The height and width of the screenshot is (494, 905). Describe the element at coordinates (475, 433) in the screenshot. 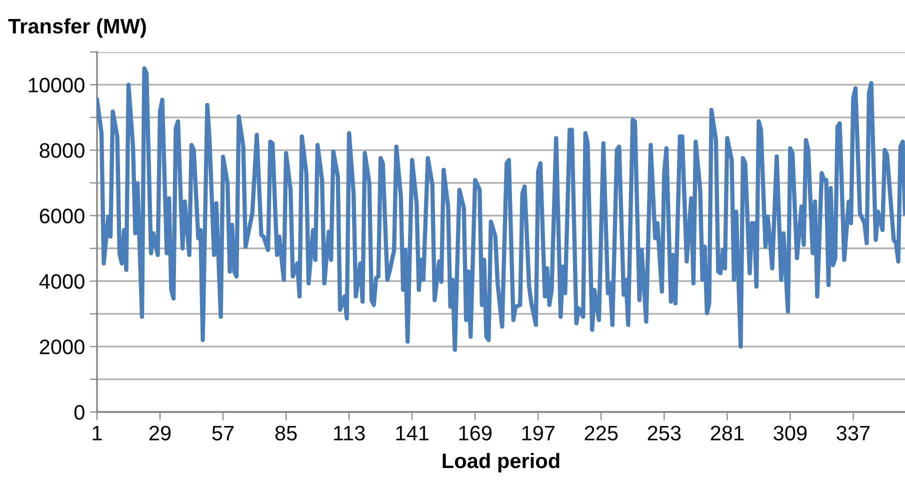

I see `x-tick-label: 169` at that location.